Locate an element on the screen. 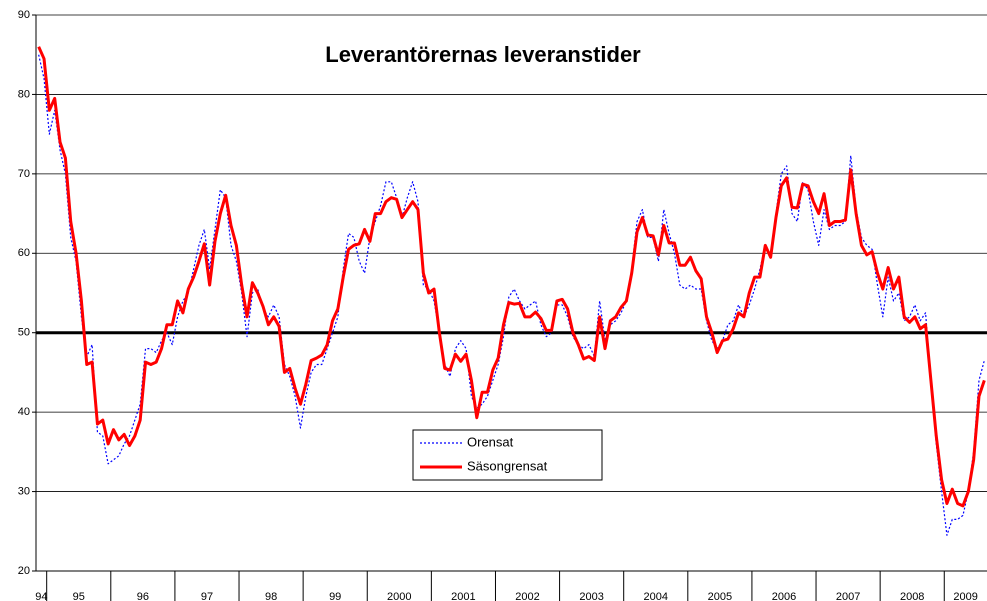  y-tick-label: 90 is located at coordinates (24, 15).